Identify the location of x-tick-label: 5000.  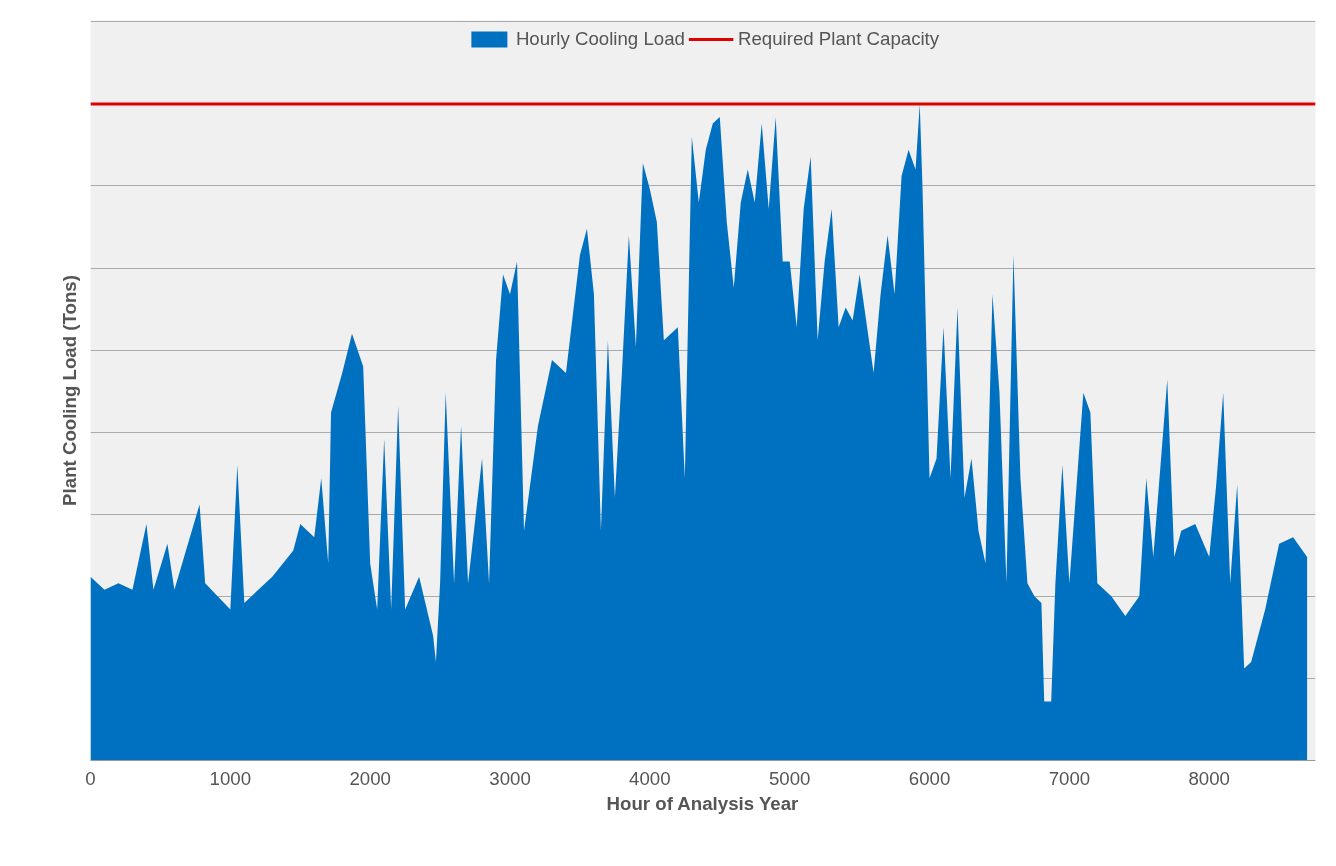
(789, 778).